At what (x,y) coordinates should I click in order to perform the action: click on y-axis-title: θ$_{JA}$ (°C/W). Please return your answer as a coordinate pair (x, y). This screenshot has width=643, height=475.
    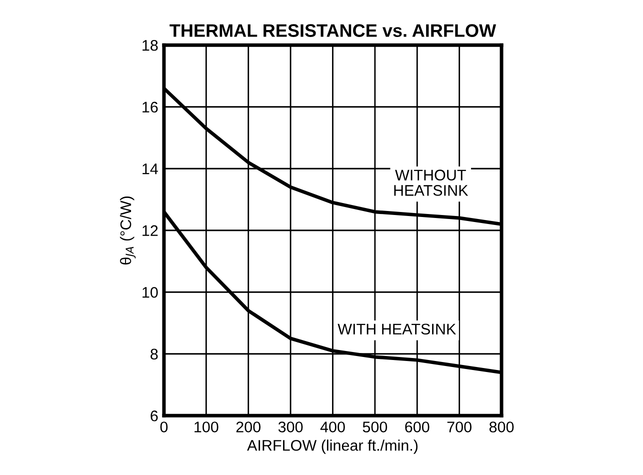
    Looking at the image, I should click on (128, 230).